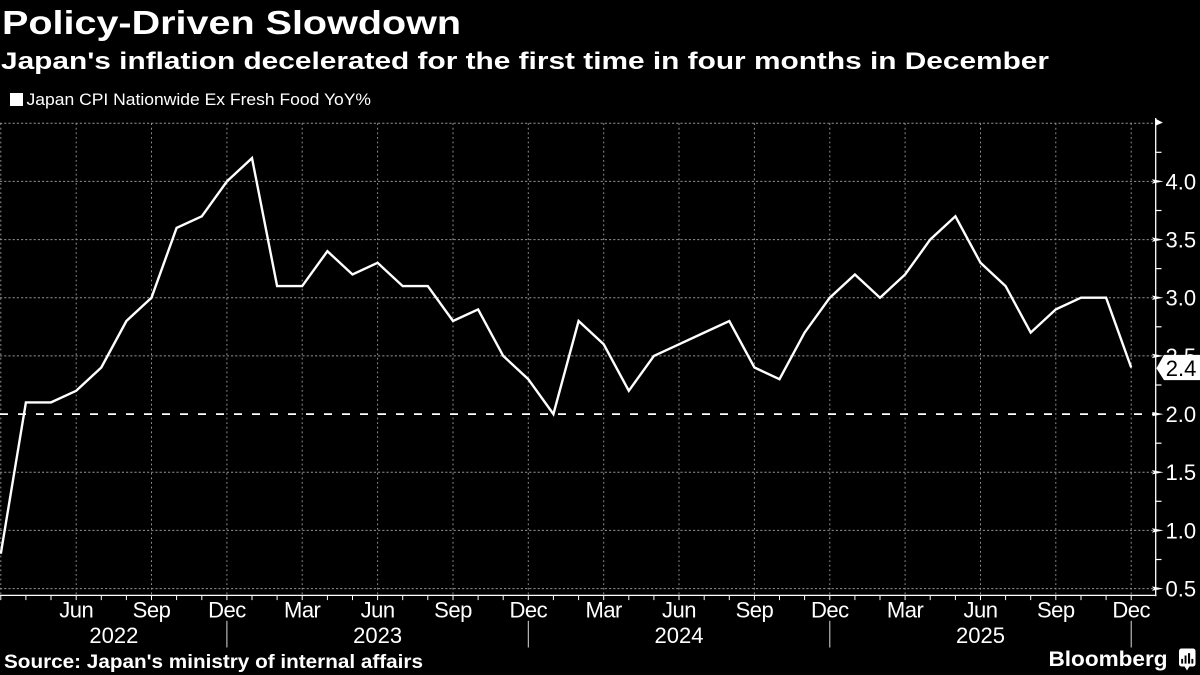 This screenshot has width=1200, height=675. I want to click on svg-text: 2023, so click(377, 635).